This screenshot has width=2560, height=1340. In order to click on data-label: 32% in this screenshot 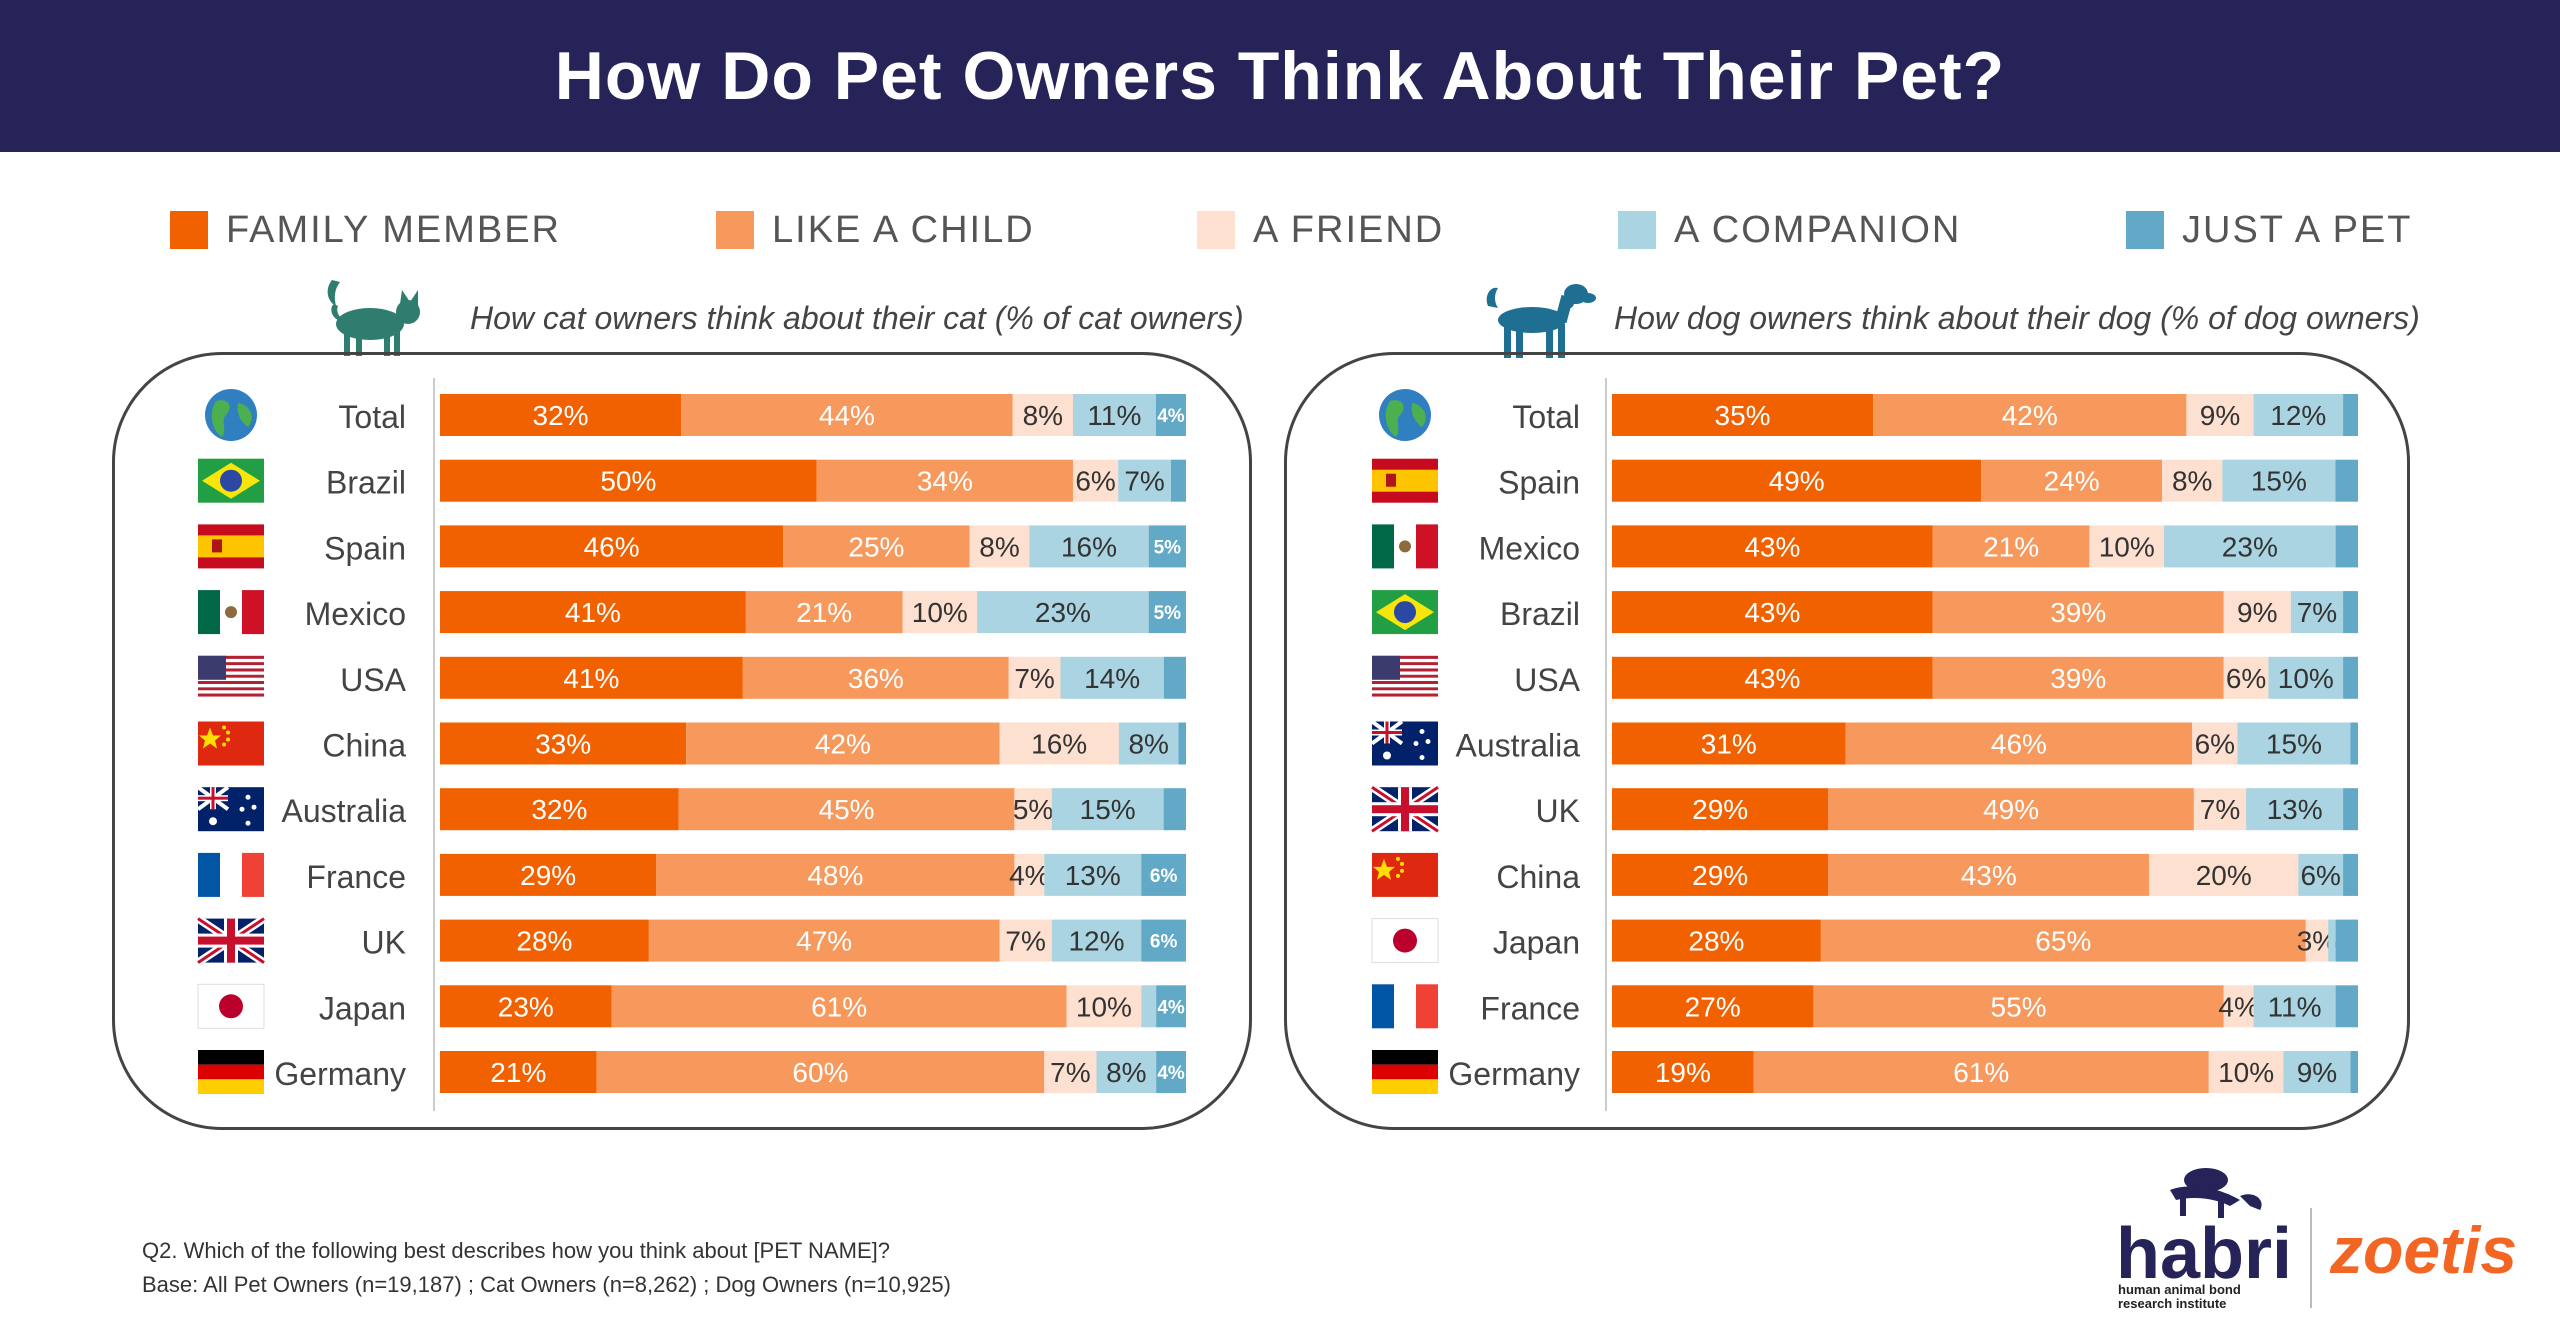, I will do `click(559, 809)`.